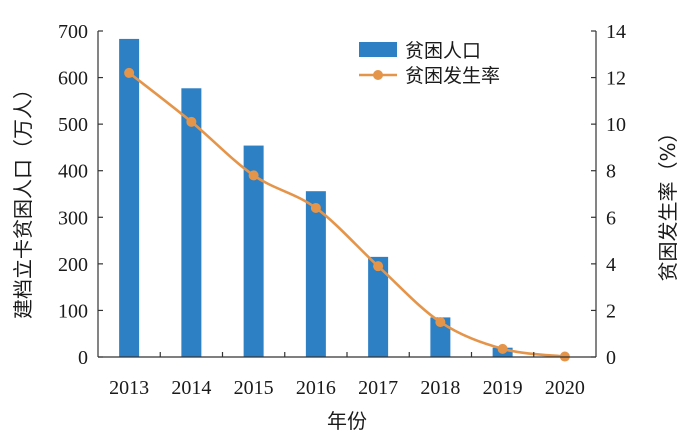 This screenshot has height=438, width=698. What do you see at coordinates (502, 348) in the screenshot?
I see `rate-point-2019` at bounding box center [502, 348].